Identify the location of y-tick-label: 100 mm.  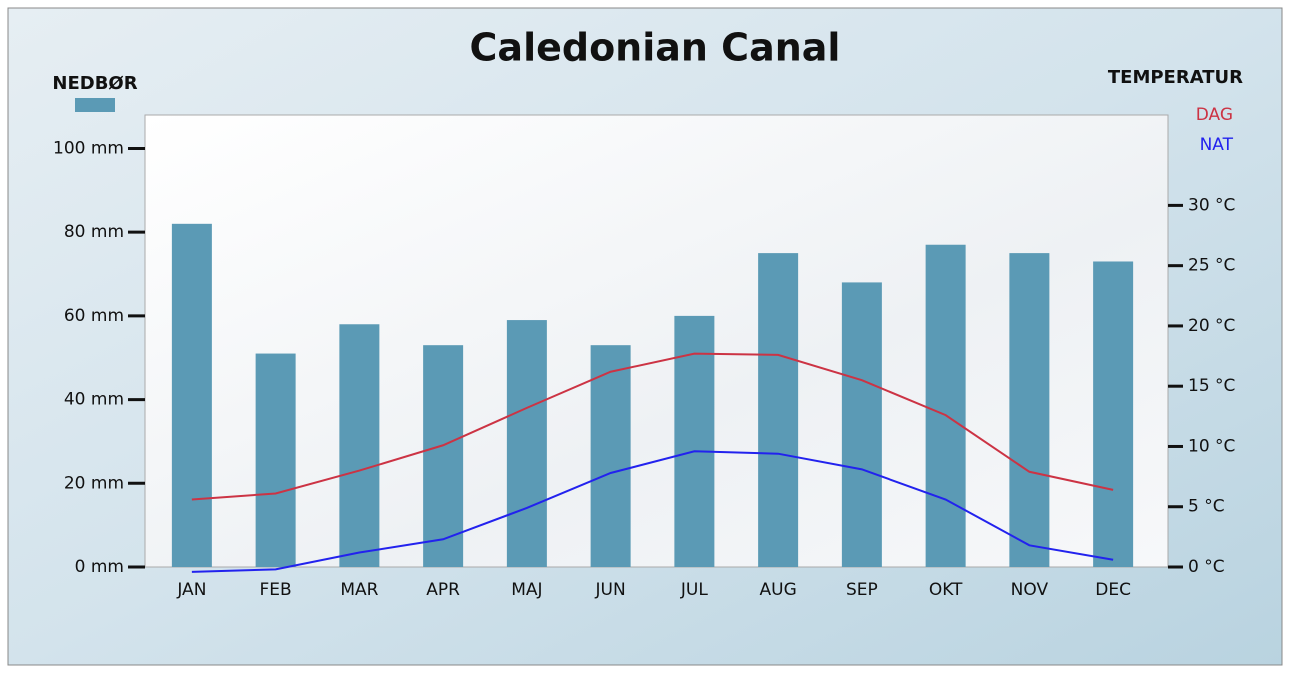
(88, 148).